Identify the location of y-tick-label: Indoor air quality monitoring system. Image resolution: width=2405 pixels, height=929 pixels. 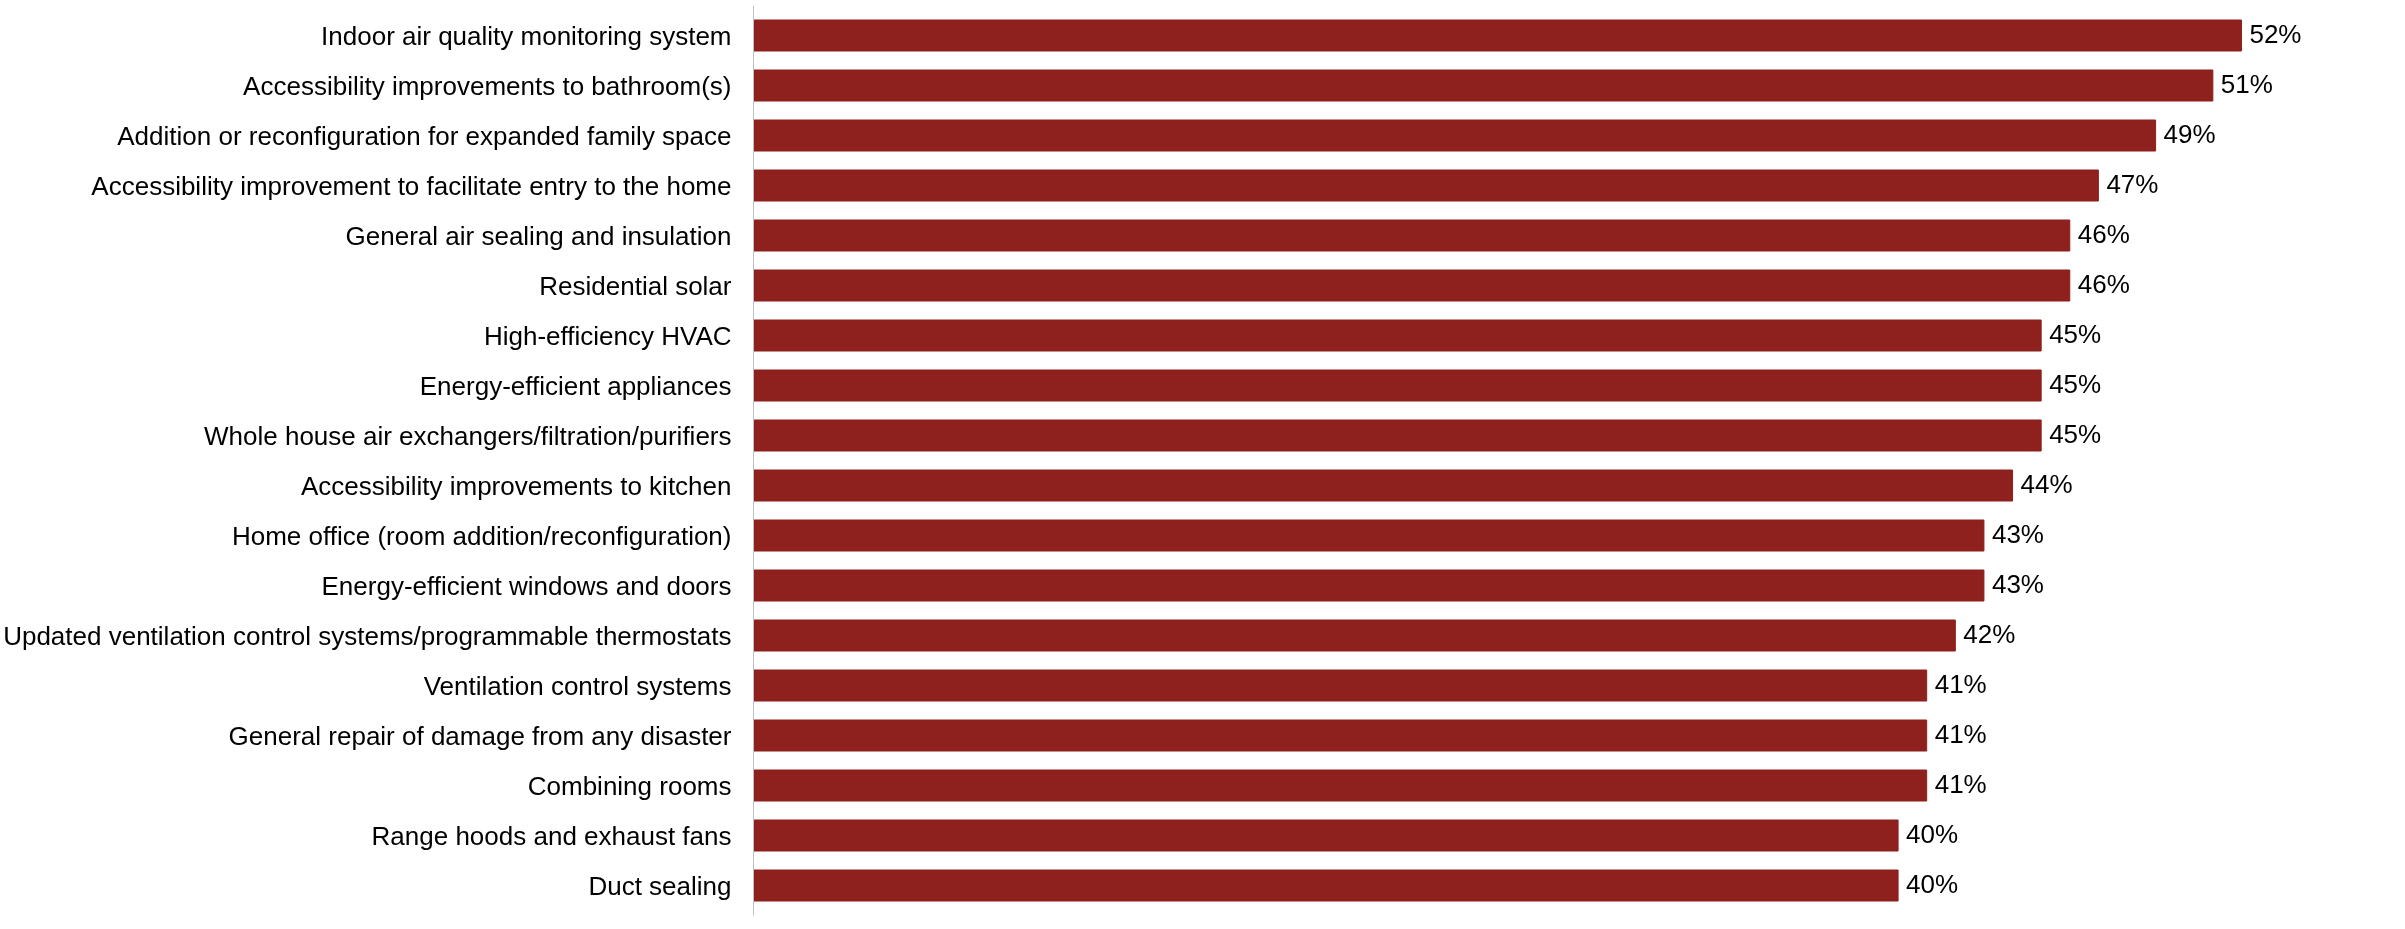
(526, 35).